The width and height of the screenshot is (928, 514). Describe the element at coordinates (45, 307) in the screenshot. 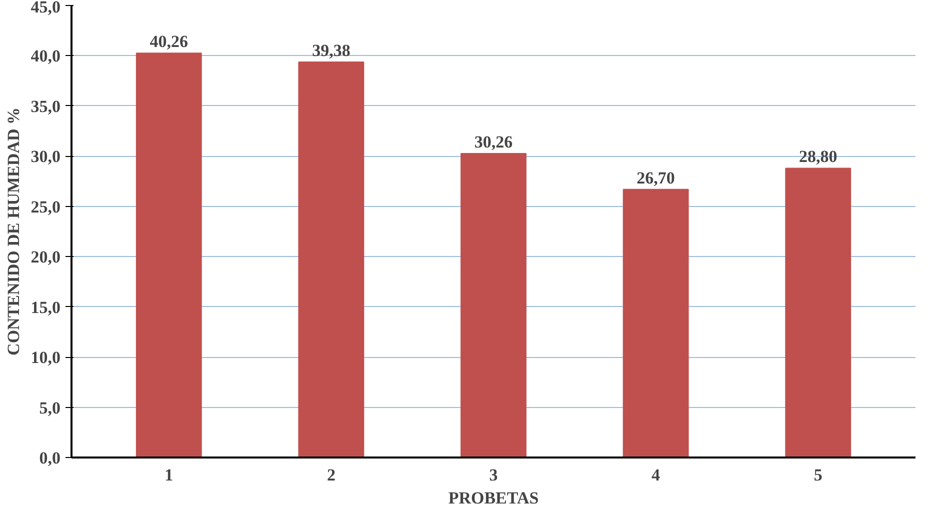

I see `y-tick-label: 15,0` at that location.